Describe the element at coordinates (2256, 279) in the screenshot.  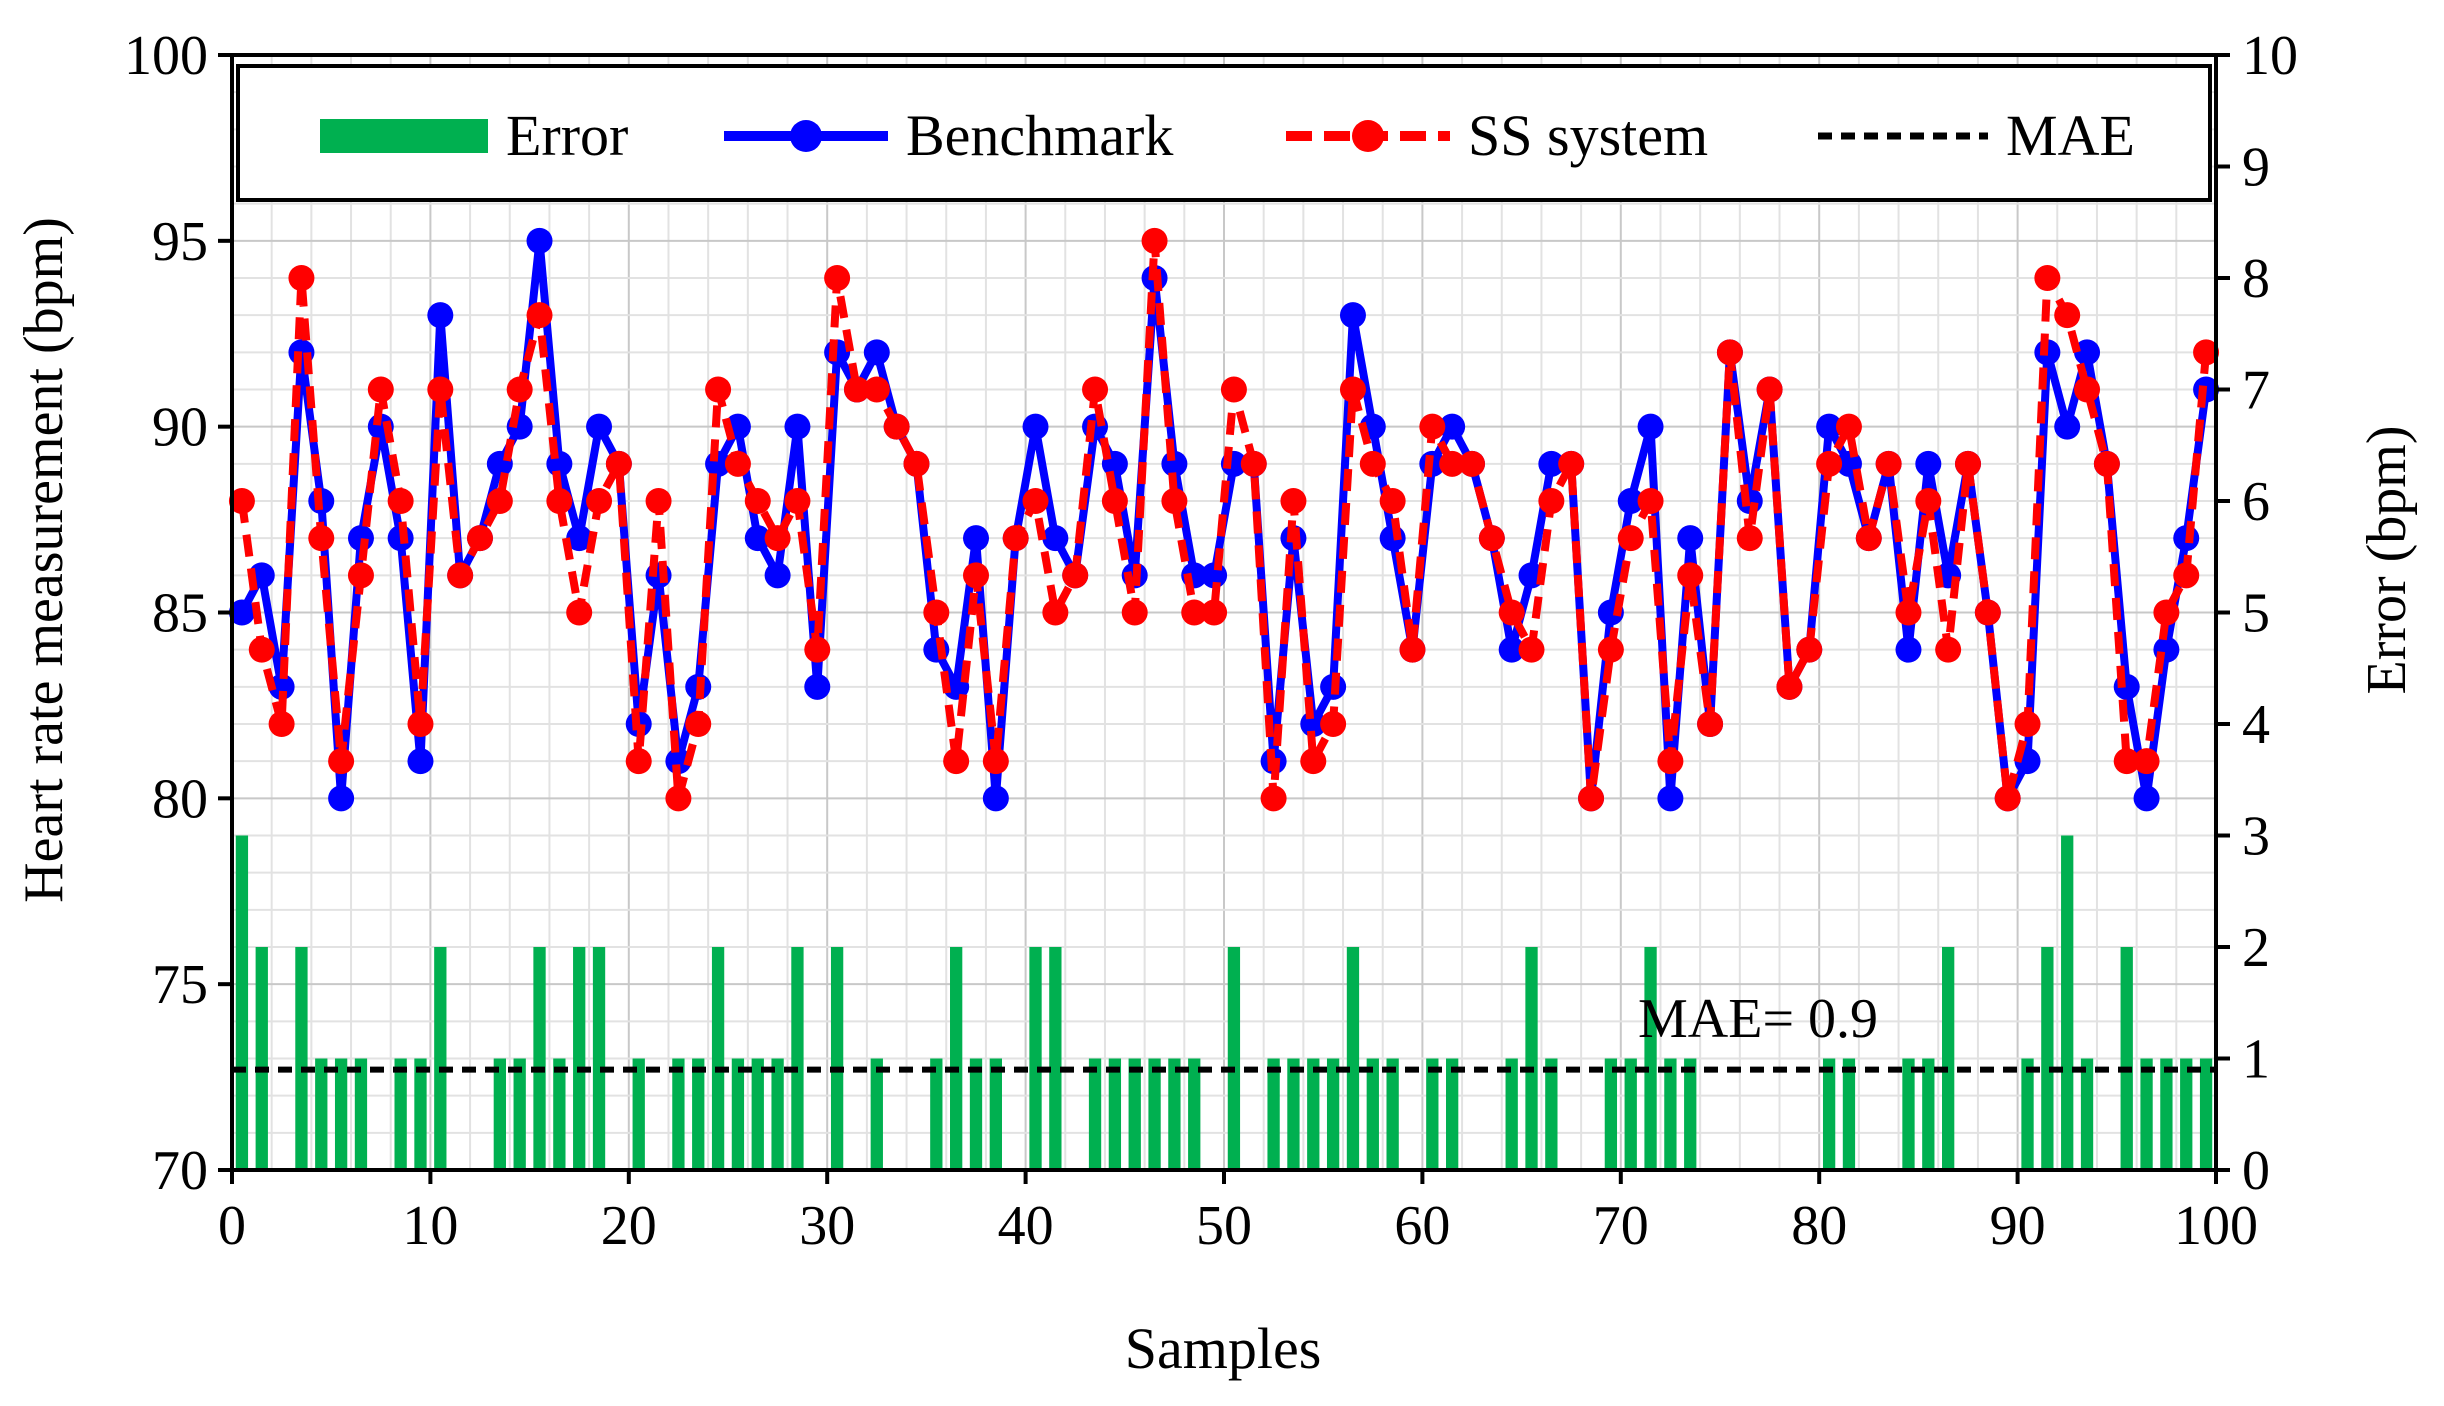
I see `y-right-tick-label: 8` at that location.